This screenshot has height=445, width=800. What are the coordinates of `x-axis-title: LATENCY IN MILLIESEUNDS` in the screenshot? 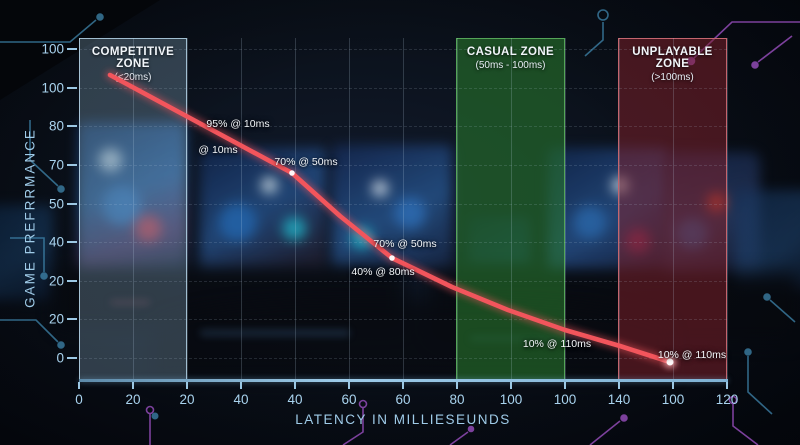 It's located at (403, 419).